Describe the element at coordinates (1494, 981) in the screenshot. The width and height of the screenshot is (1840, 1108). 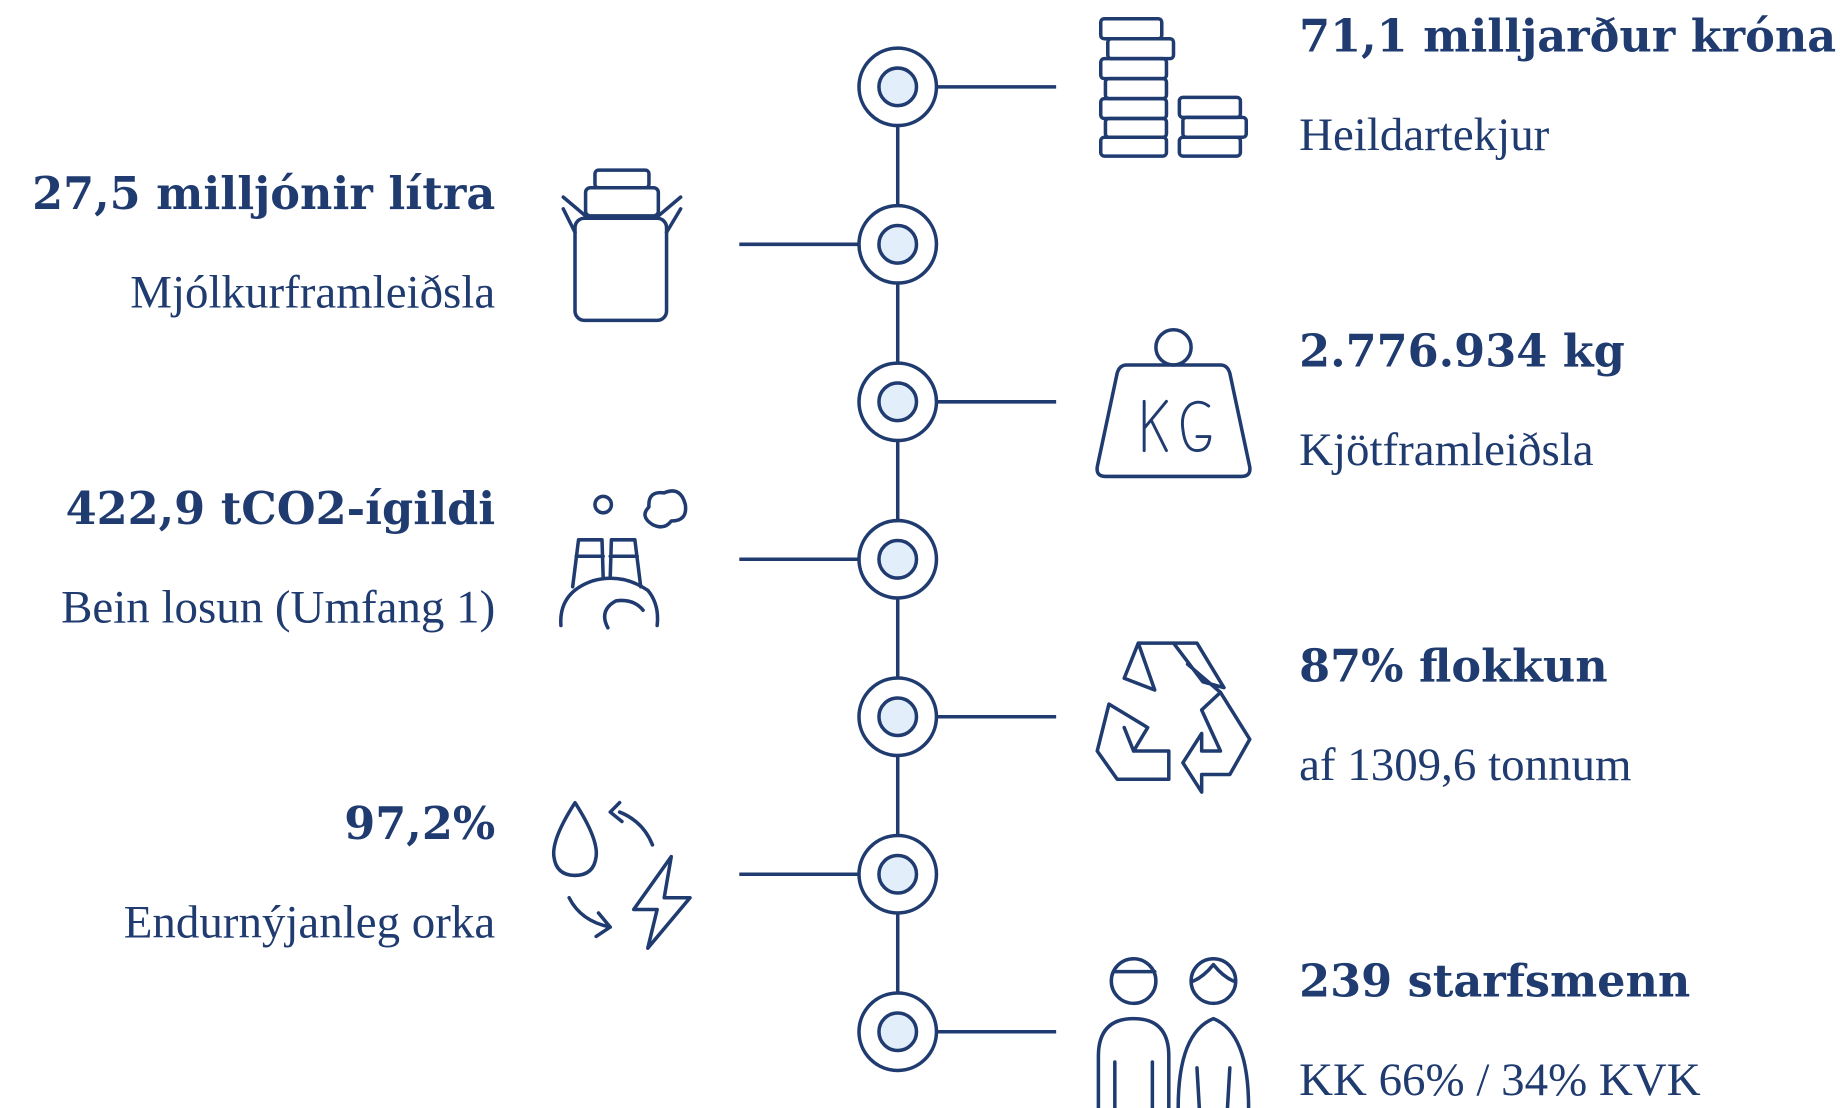
I see `item-value: 239 starfsmenn` at that location.